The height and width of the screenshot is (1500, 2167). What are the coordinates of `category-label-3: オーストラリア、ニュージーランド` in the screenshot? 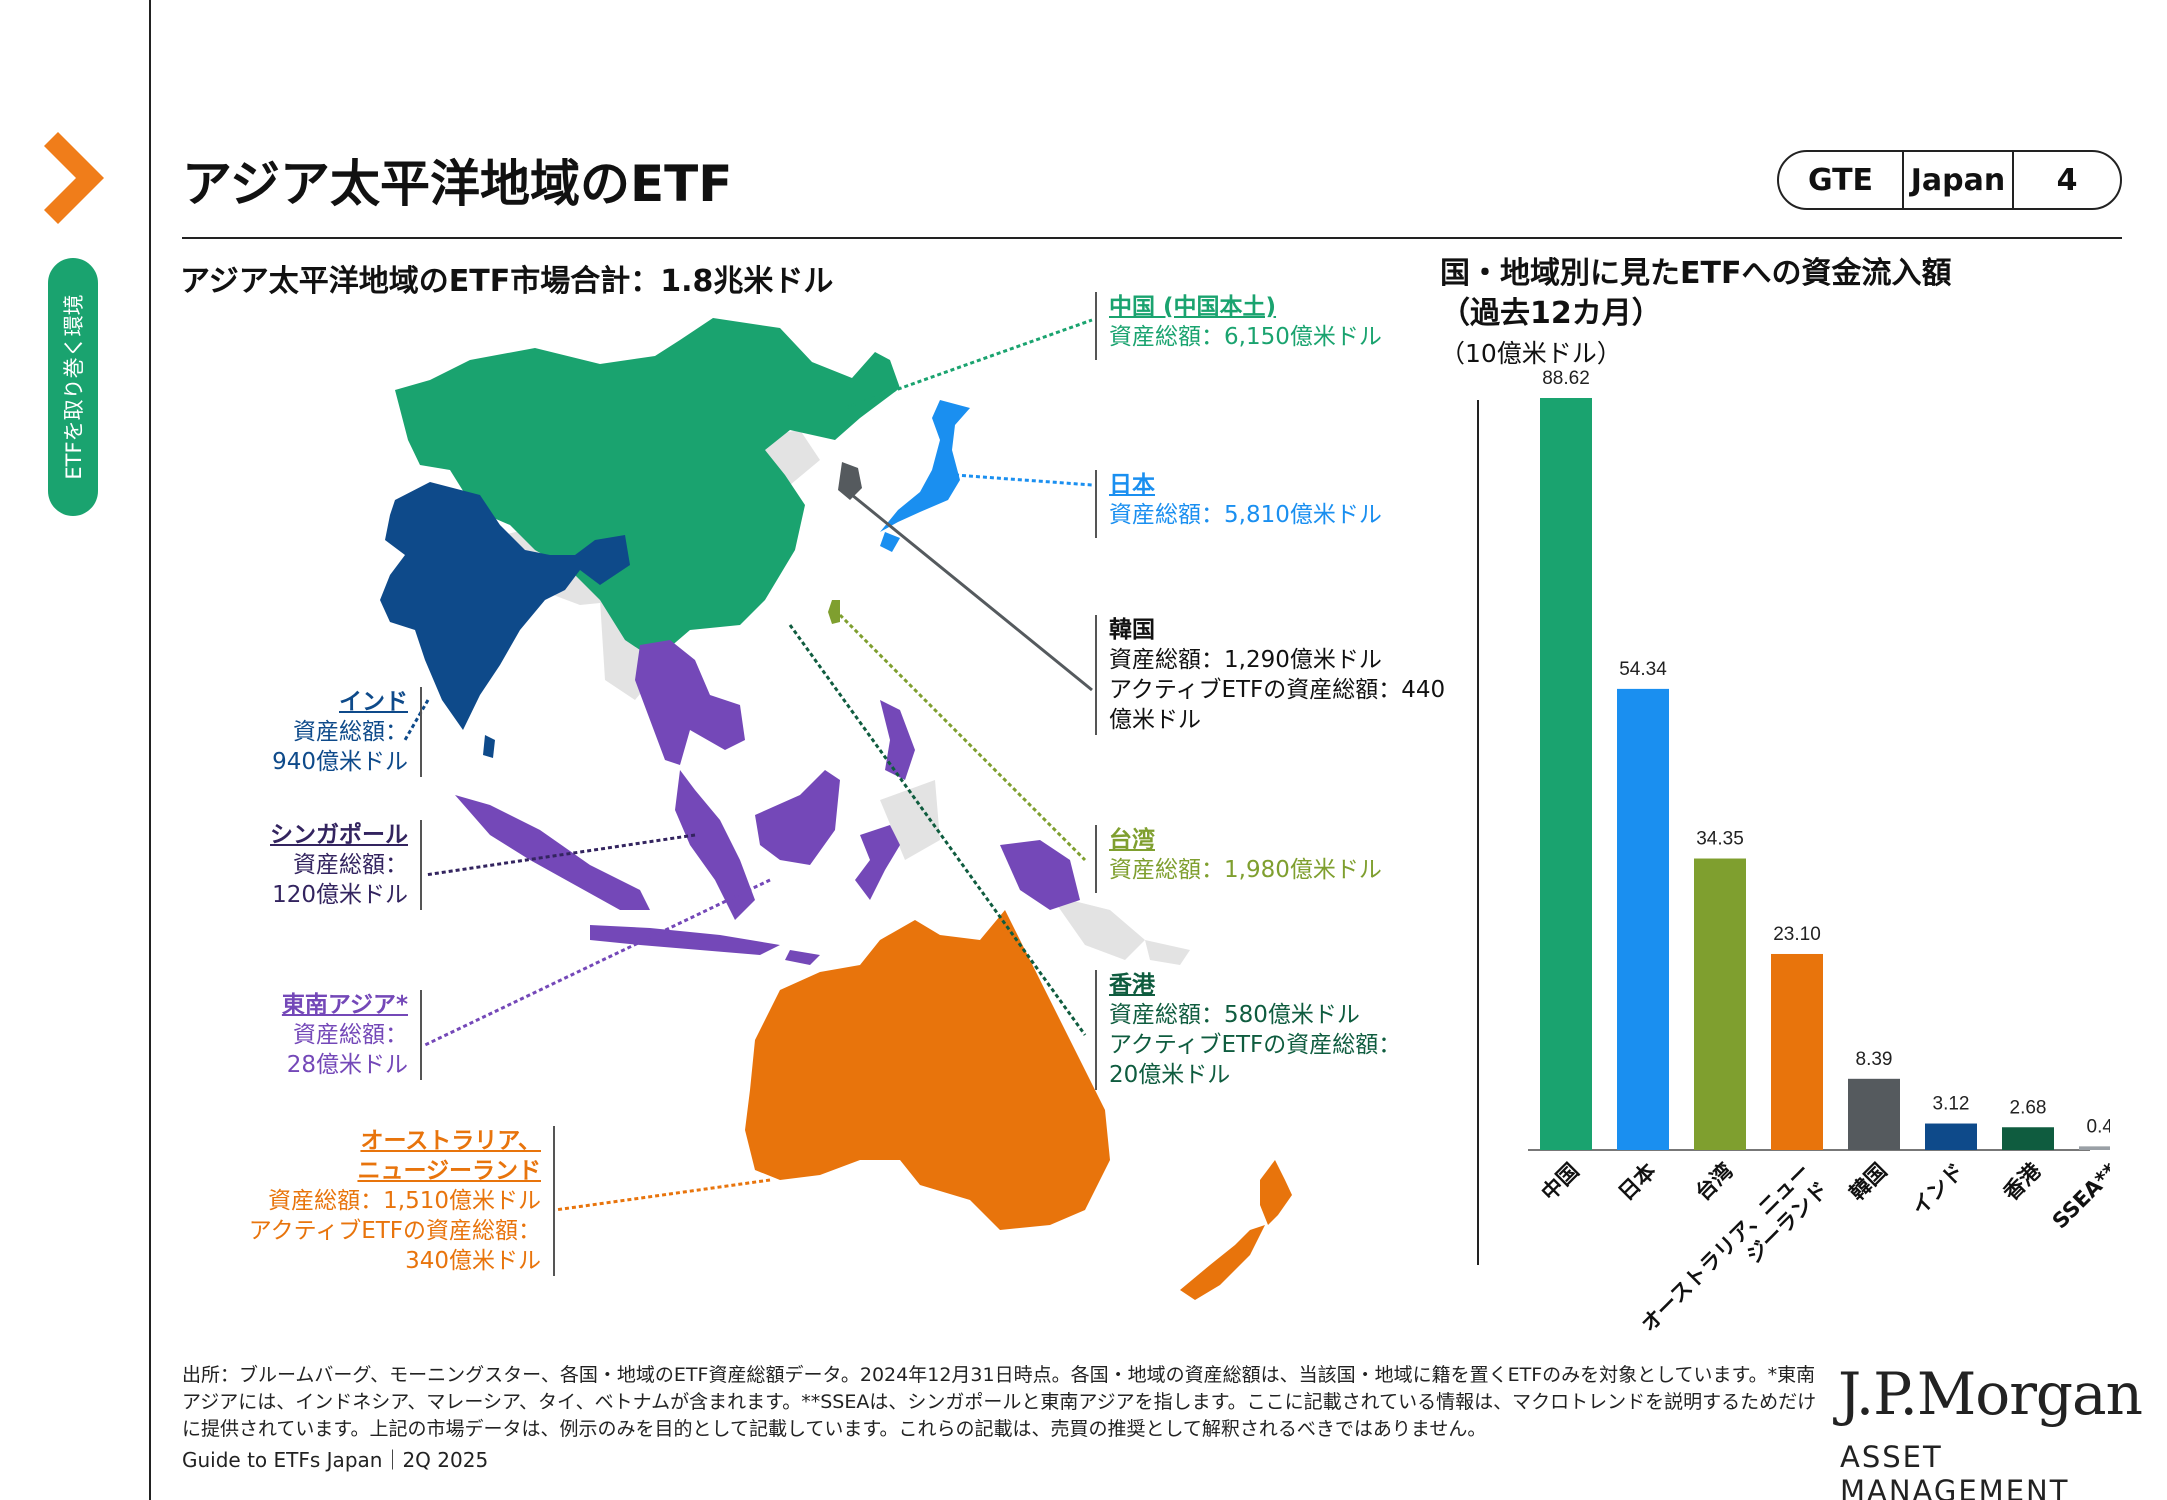 It's located at (1734, 1249).